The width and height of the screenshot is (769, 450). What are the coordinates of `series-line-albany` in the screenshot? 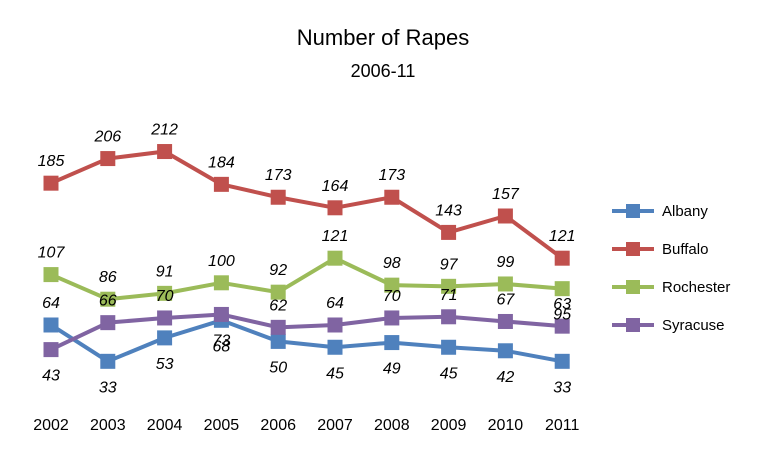 It's located at (306, 341).